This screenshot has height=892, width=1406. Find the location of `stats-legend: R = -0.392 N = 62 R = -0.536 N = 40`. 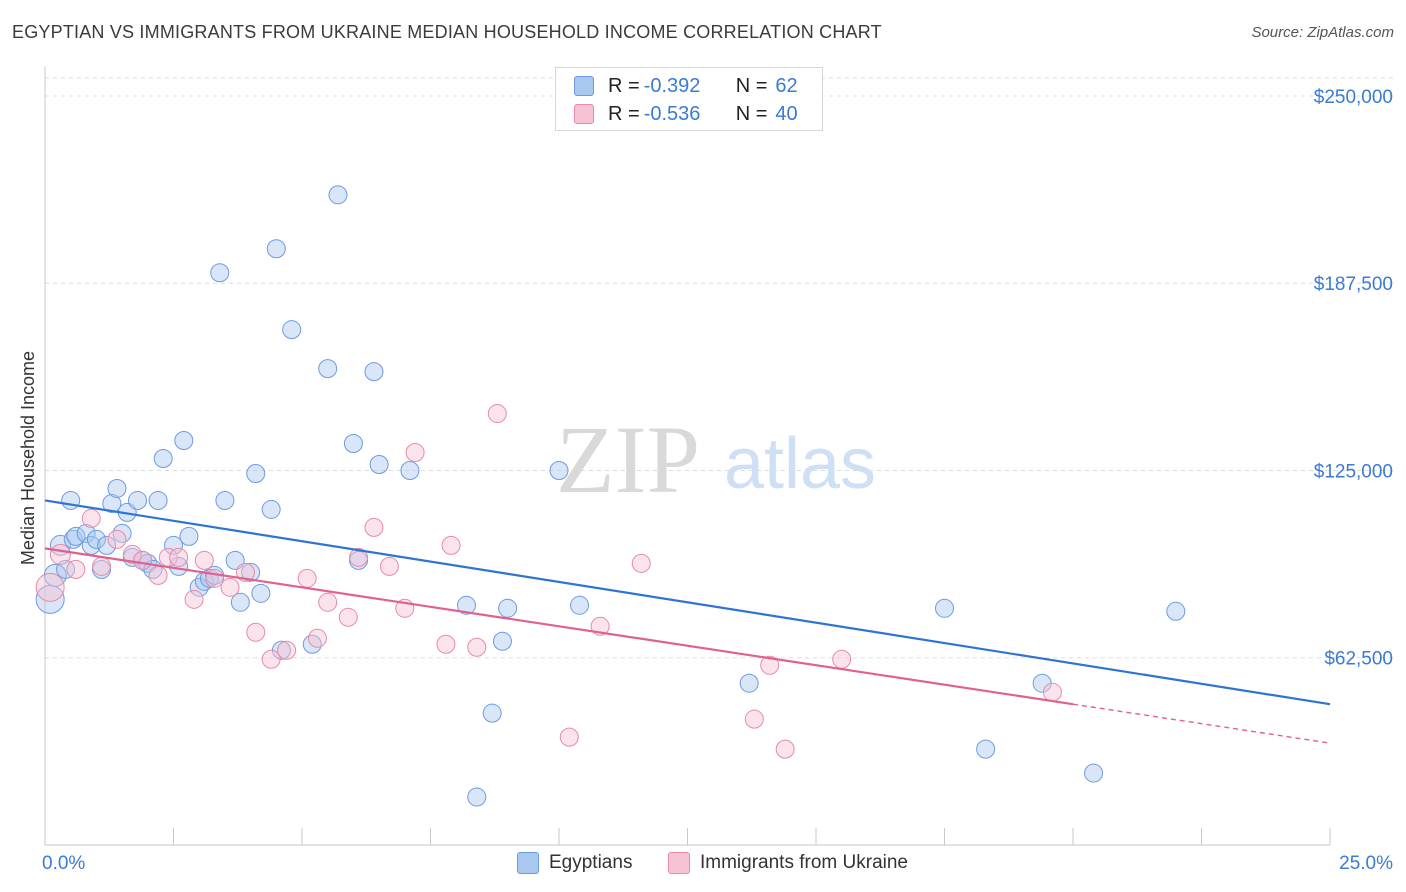

stats-legend: R = -0.392 N = 62 R = -0.536 N = 40 is located at coordinates (689, 99).